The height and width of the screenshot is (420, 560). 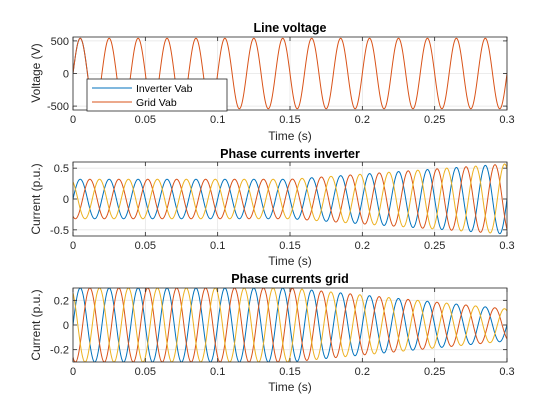 What do you see at coordinates (289, 279) in the screenshot?
I see `subplot-3-title: Phase currents grid` at bounding box center [289, 279].